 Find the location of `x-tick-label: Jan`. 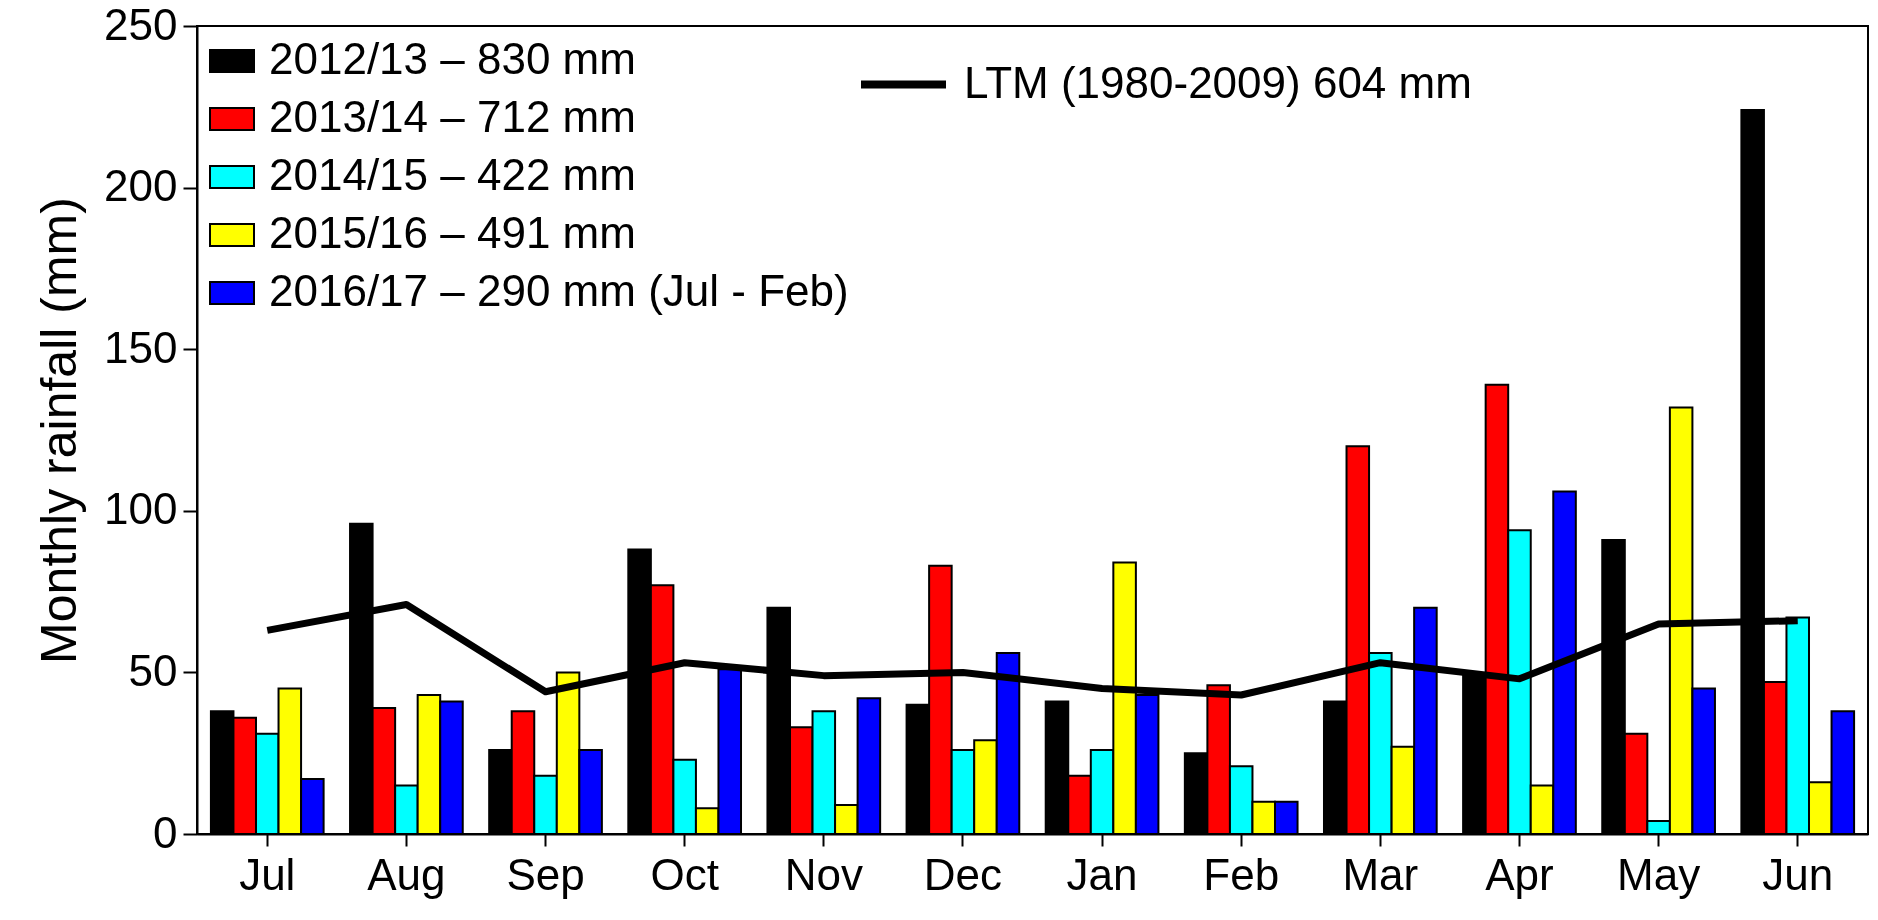

x-tick-label: Jan is located at coordinates (1102, 874).